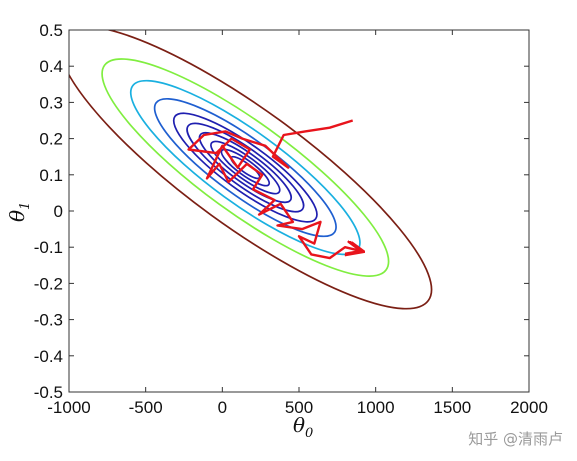  What do you see at coordinates (58, 211) in the screenshot?
I see `y-tick-label: 0` at bounding box center [58, 211].